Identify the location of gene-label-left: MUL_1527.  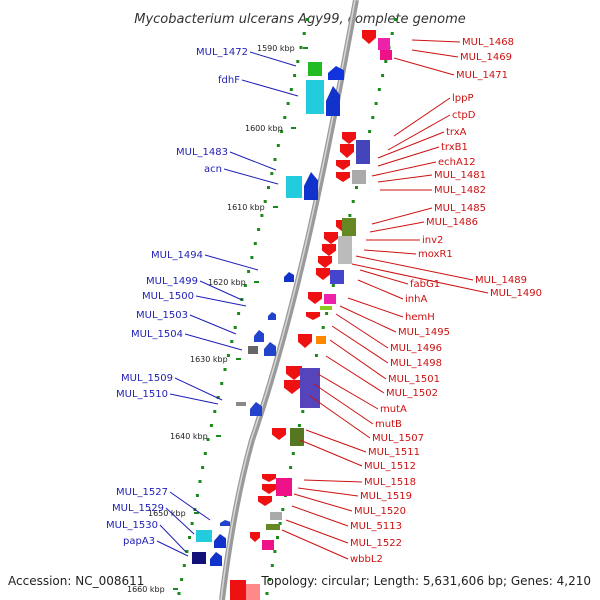
(142, 492).